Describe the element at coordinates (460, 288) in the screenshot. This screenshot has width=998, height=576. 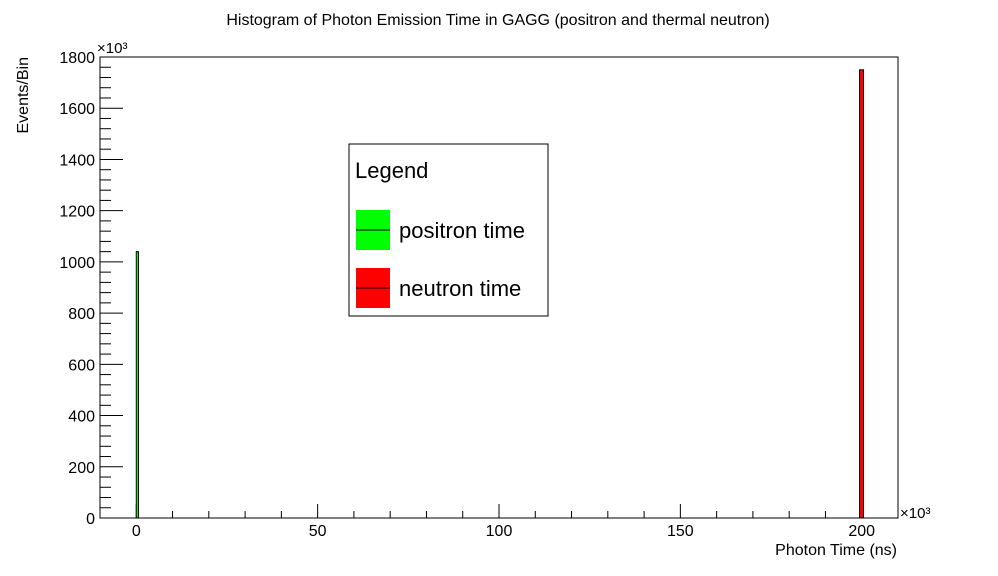
I see `legend-label: neutron time` at that location.